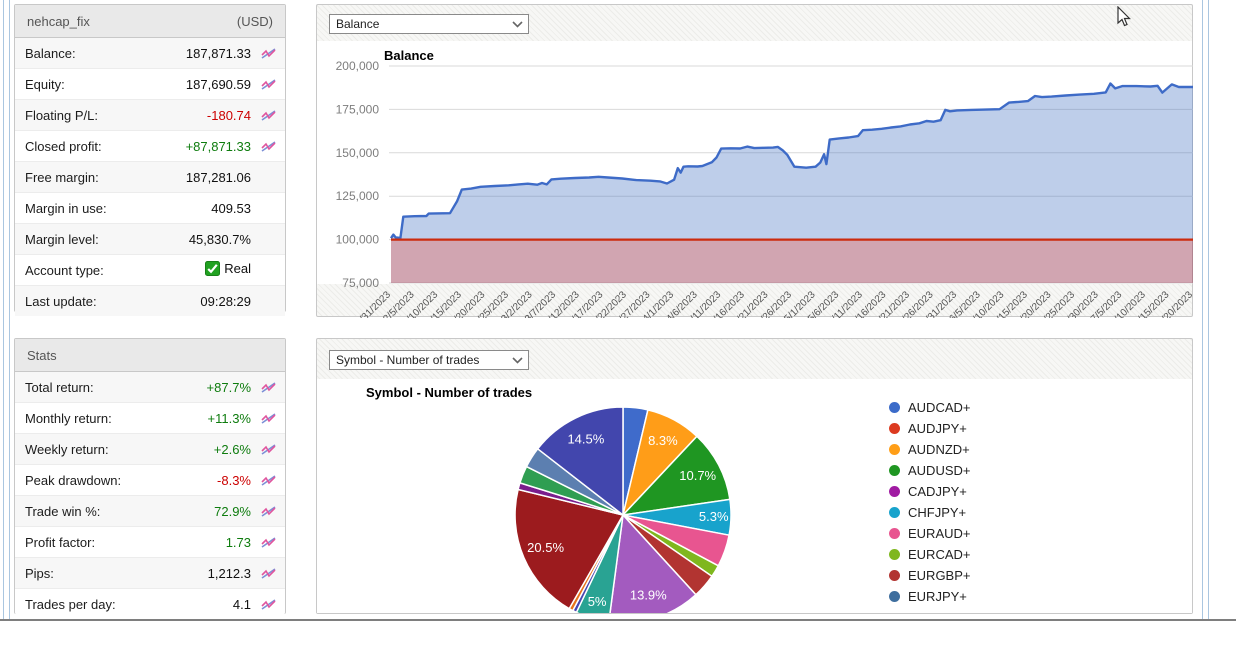  Describe the element at coordinates (150, 53) in the screenshot. I see `panel-row: Balance: 187,871.33` at that location.